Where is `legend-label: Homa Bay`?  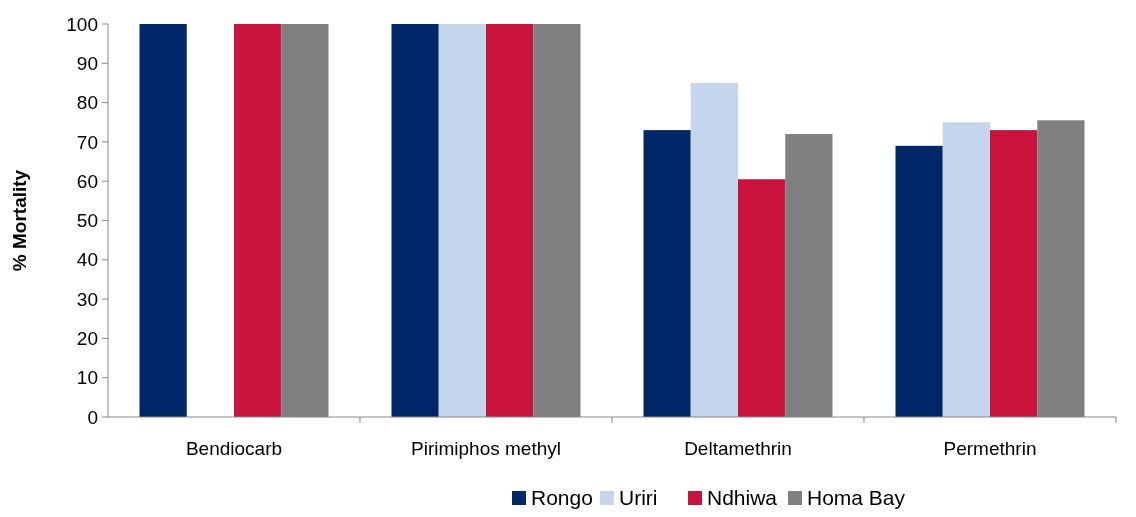 legend-label: Homa Bay is located at coordinates (856, 498).